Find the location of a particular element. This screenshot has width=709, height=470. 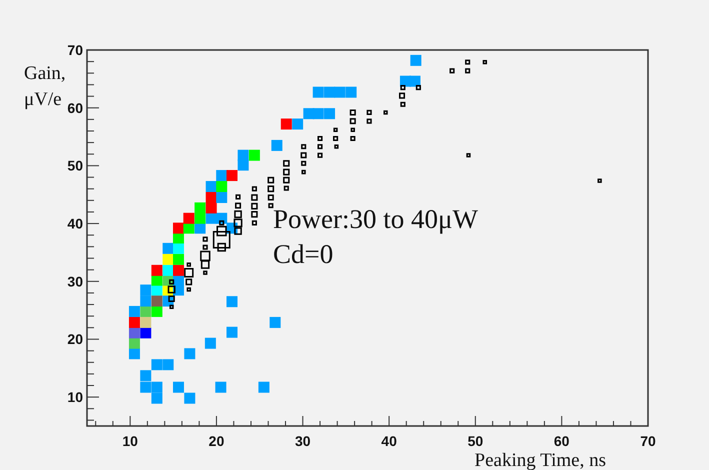

y-tick-label: 50 is located at coordinates (75, 166).